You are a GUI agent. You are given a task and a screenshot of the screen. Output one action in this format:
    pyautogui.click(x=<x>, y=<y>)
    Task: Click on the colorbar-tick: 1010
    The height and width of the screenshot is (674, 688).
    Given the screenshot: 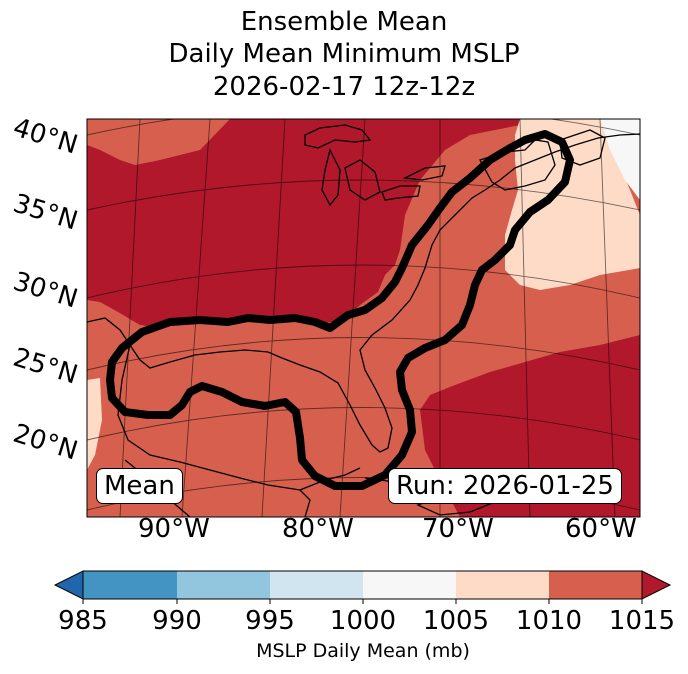 What is the action you would take?
    pyautogui.click(x=549, y=621)
    